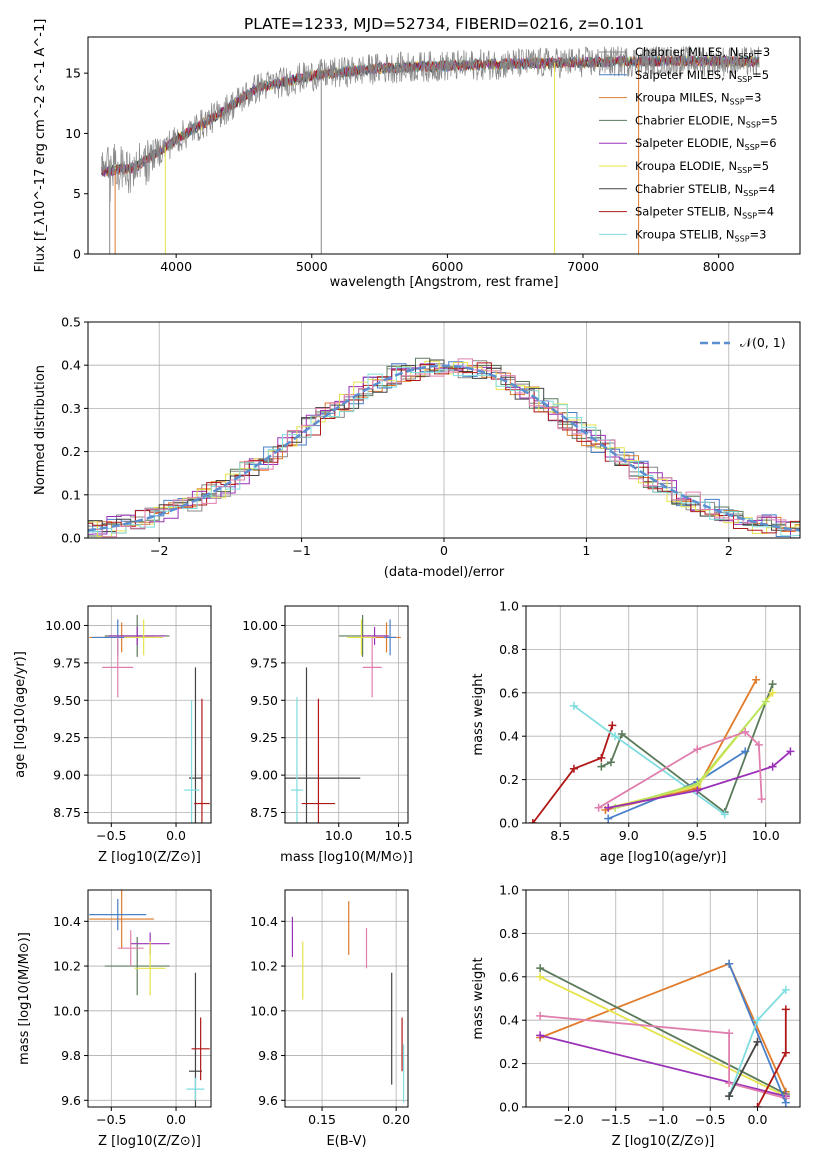  I want to click on y-tick-label: 10, so click(73, 133).